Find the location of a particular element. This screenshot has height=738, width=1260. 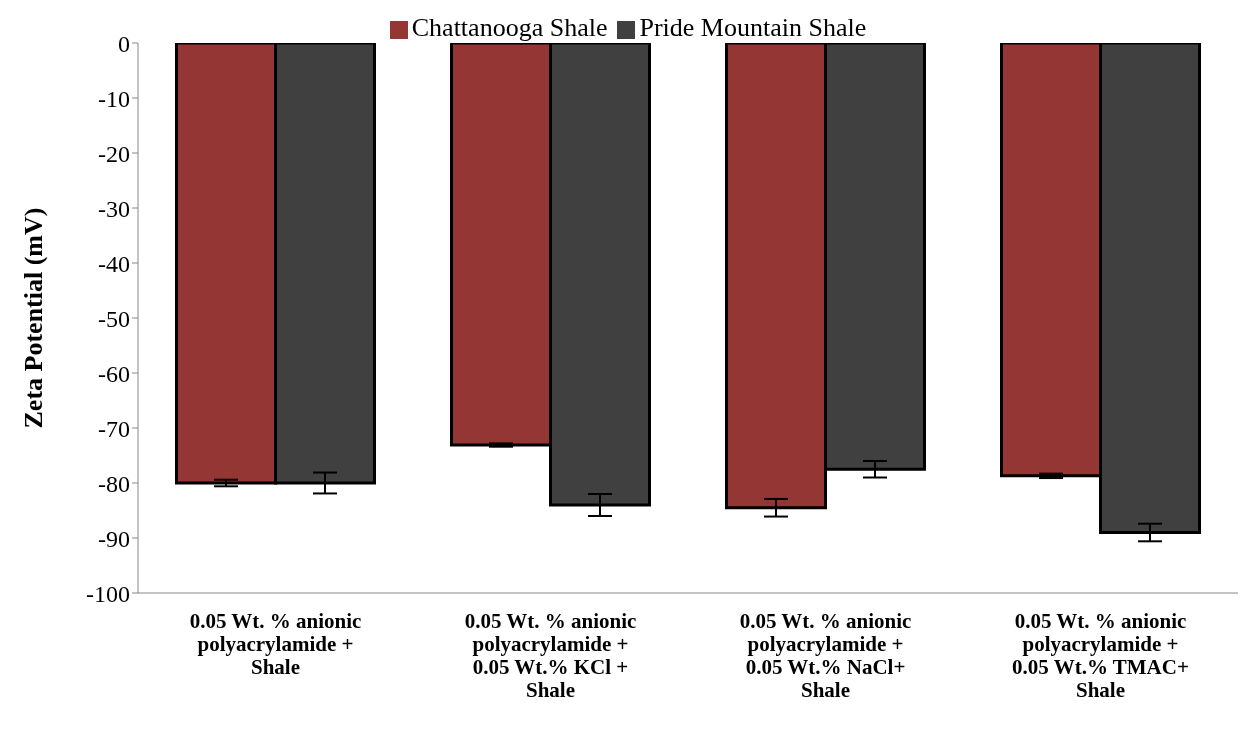

y-tick-label: -70 is located at coordinates (114, 428).